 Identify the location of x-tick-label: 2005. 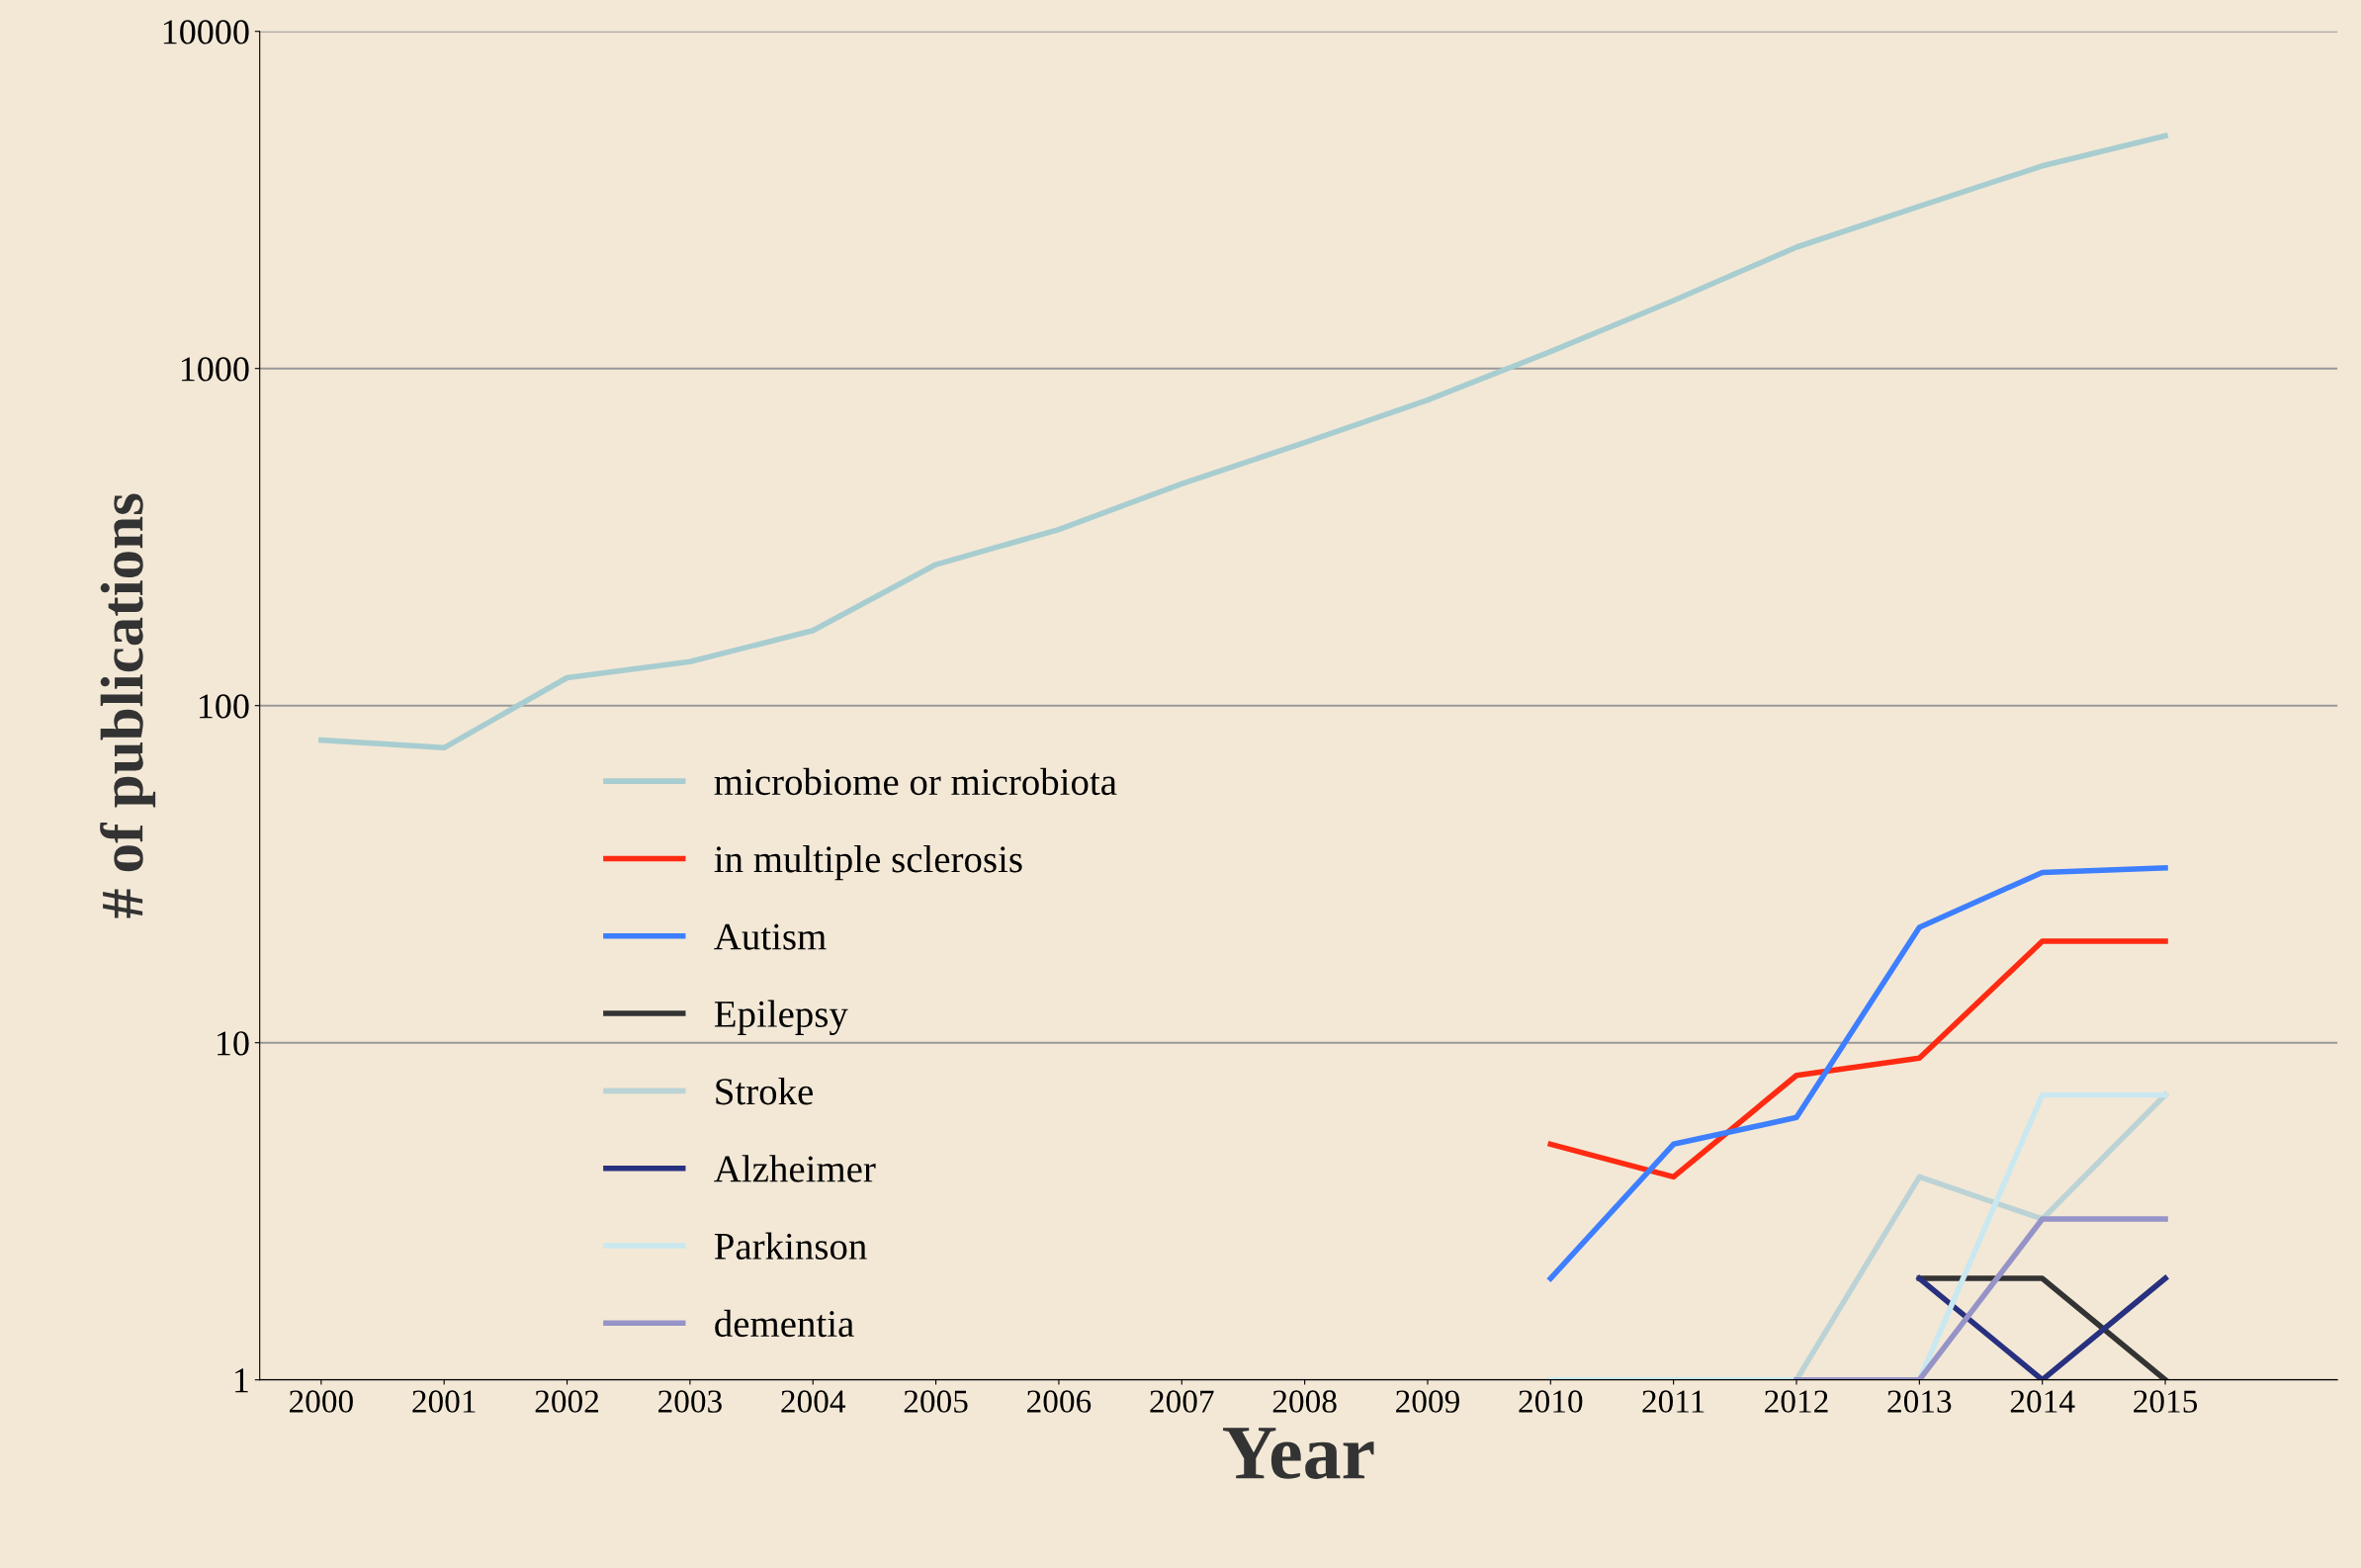
(936, 1402).